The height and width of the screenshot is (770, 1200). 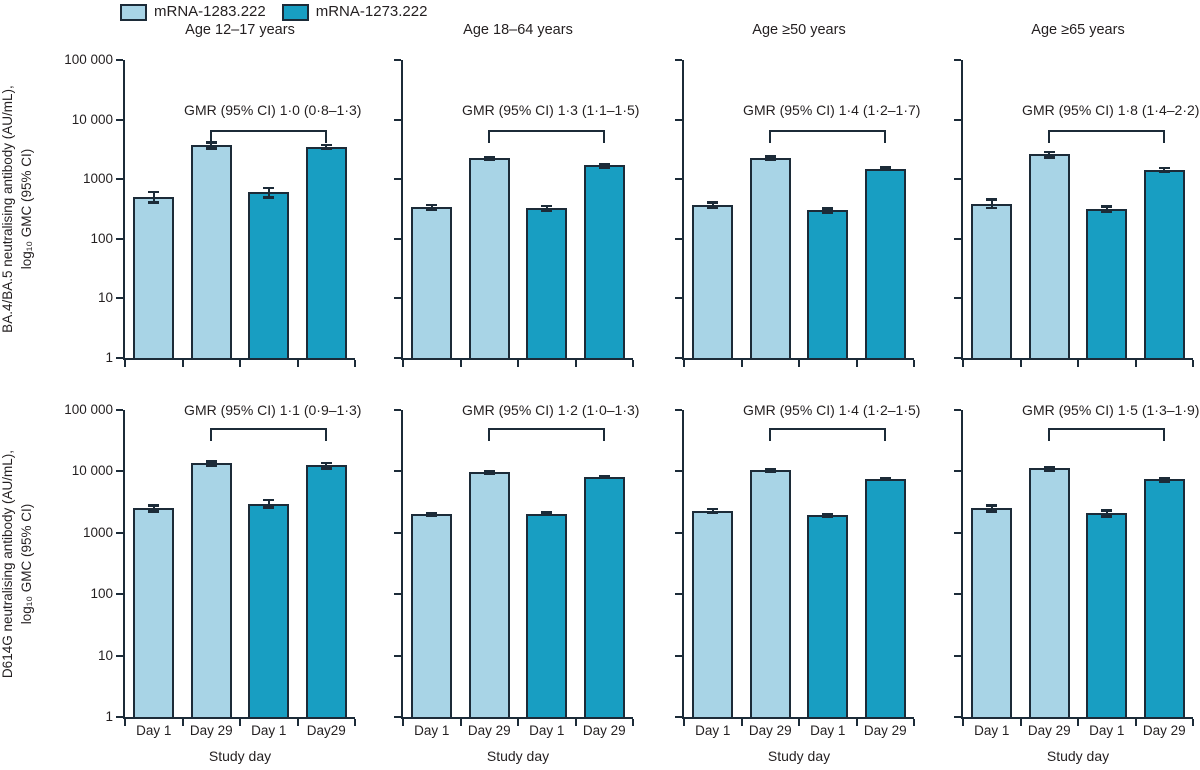 I want to click on y-tick-label: 10, so click(x=105, y=655).